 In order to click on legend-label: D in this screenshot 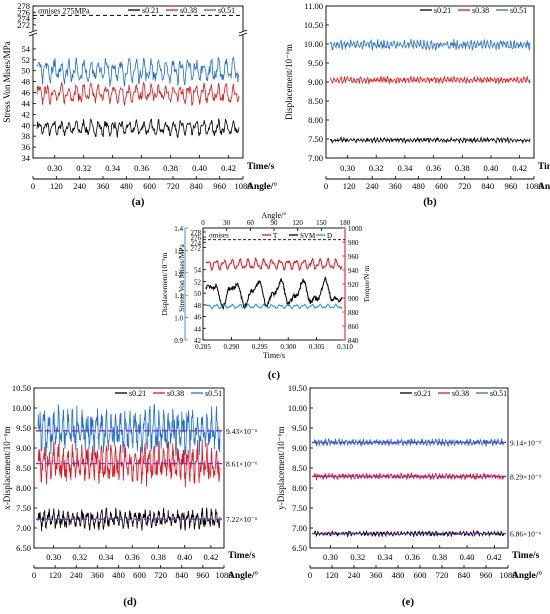, I will do `click(329, 236)`.